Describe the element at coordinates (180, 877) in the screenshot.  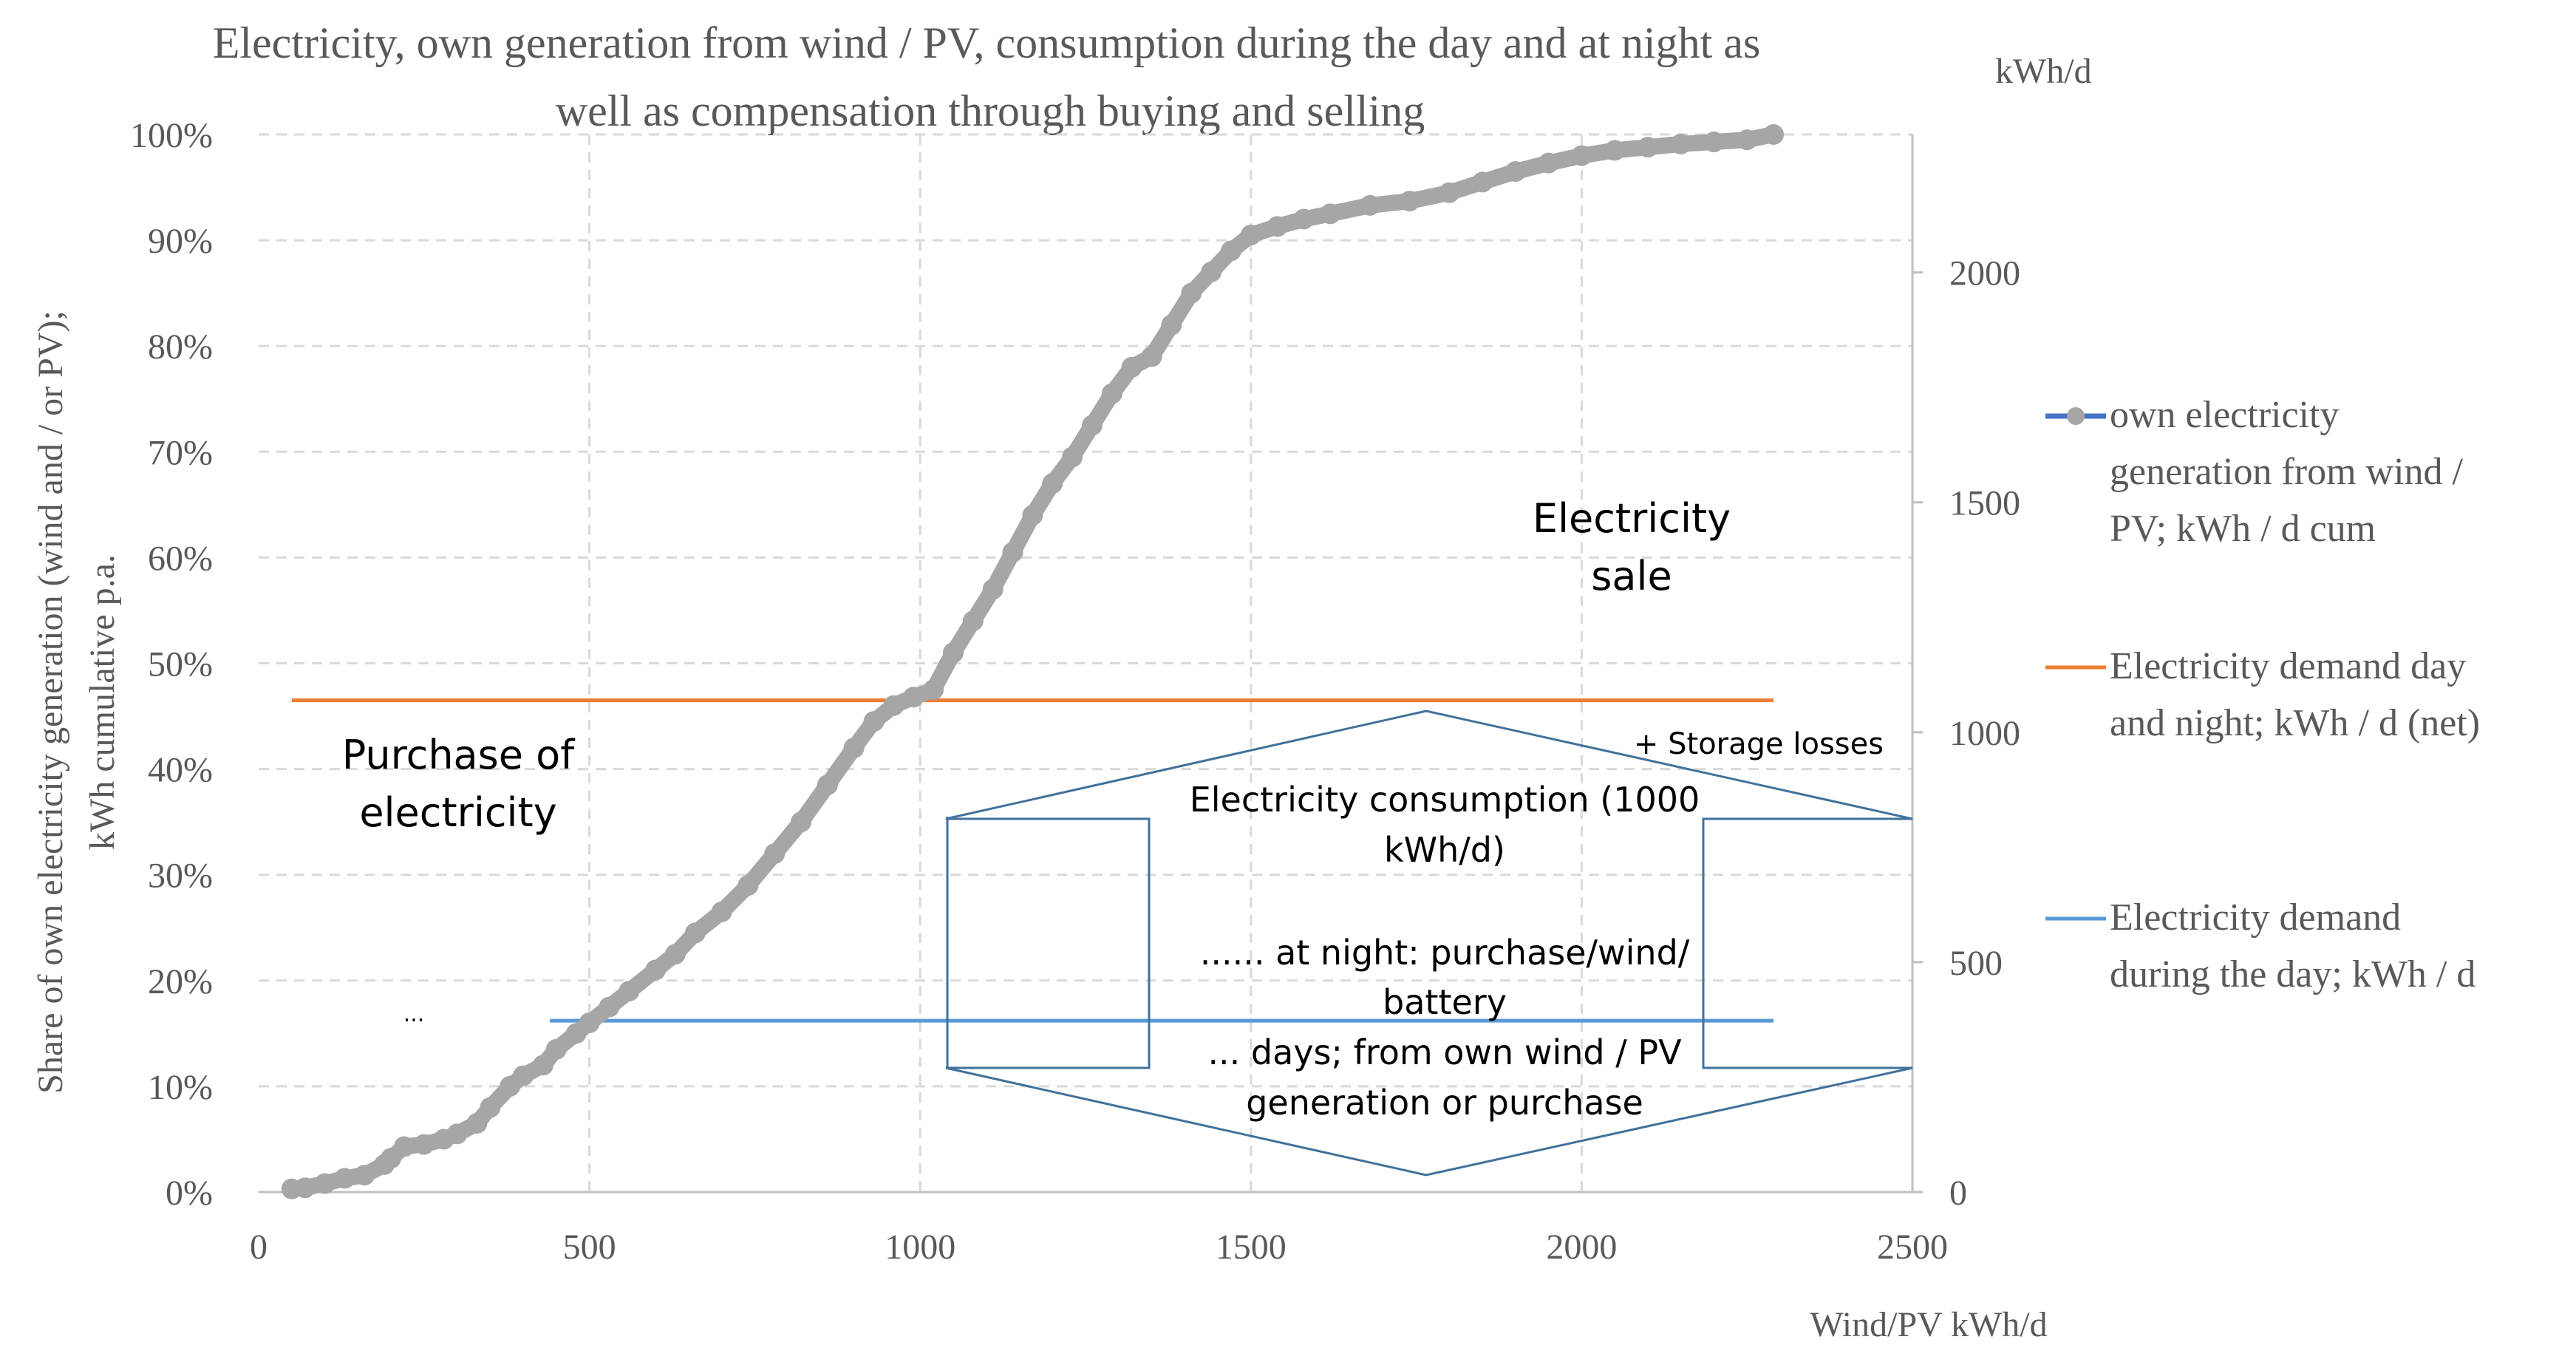
I see `y-left-tick-label: 30%` at that location.